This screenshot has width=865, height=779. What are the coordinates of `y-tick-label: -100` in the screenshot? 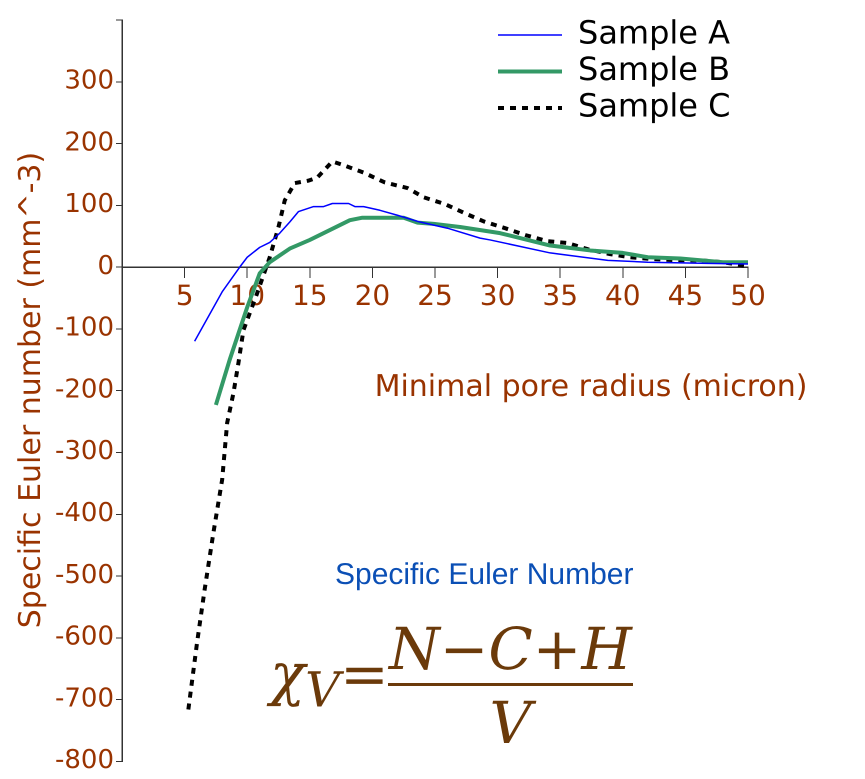 It's located at (84, 327).